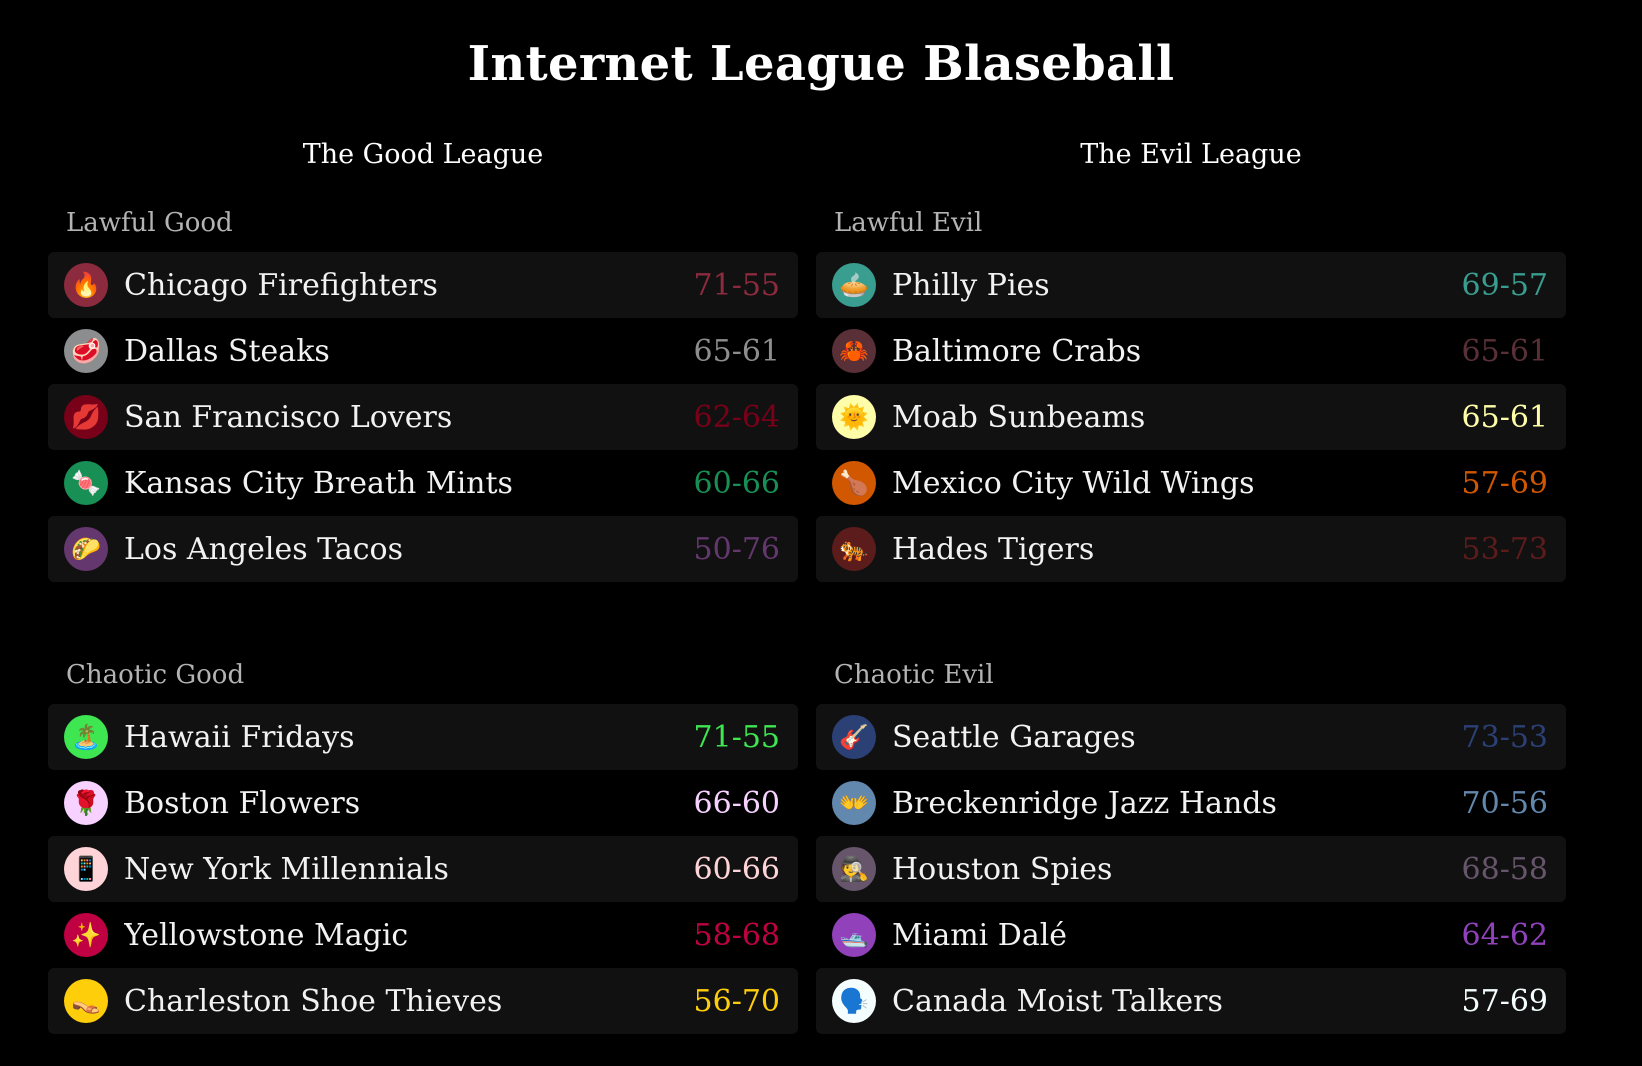 This screenshot has height=1066, width=1642. What do you see at coordinates (86, 803) in the screenshot?
I see `team-emoji-icon: 🌹` at bounding box center [86, 803].